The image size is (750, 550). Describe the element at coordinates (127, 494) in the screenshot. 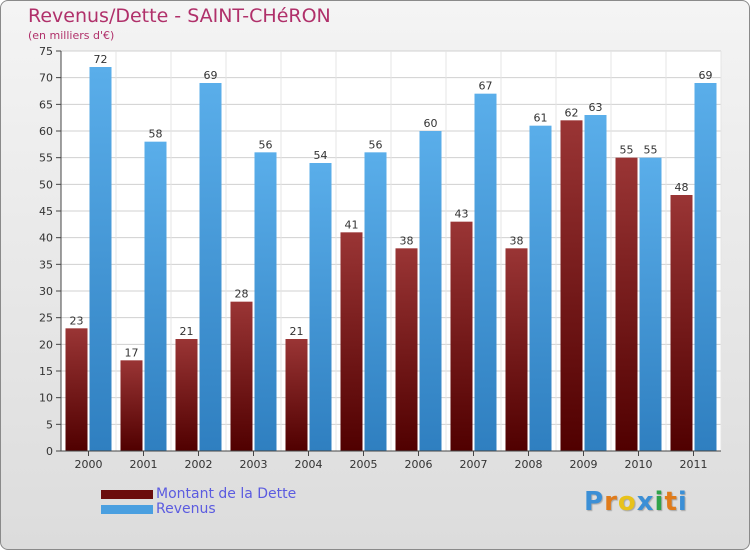

I see `legend-swatch-debt` at that location.